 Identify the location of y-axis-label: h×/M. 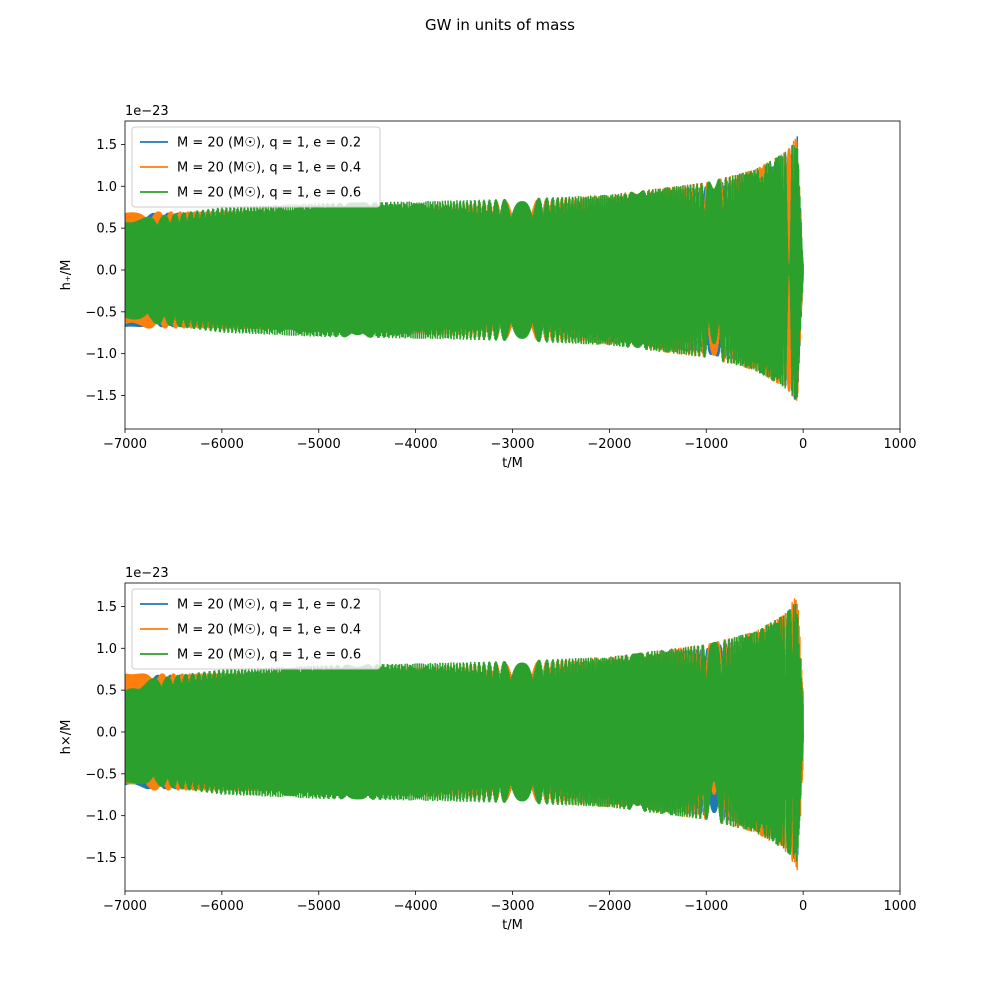
(66, 737).